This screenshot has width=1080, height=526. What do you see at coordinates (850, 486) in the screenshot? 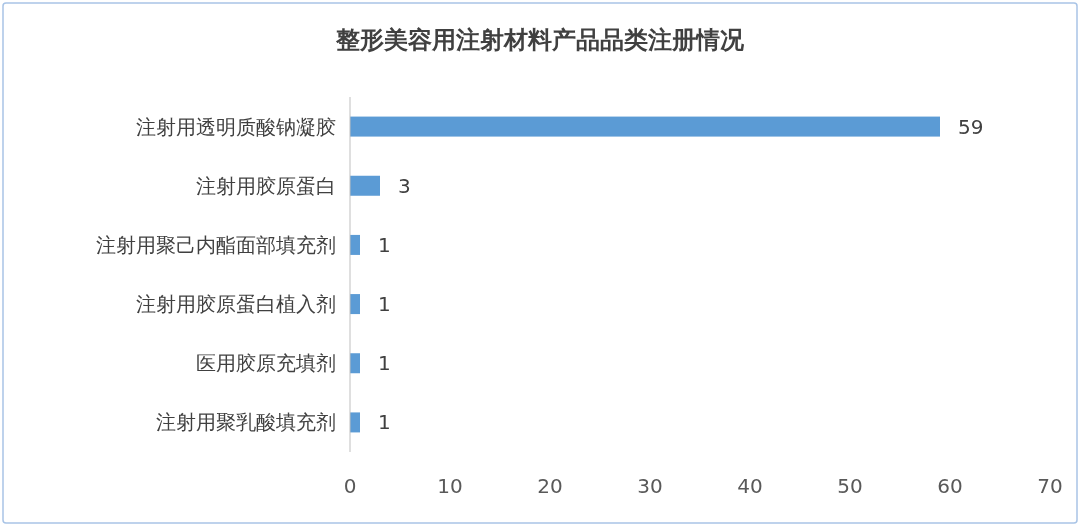
I see `x-tick-label: 50` at bounding box center [850, 486].